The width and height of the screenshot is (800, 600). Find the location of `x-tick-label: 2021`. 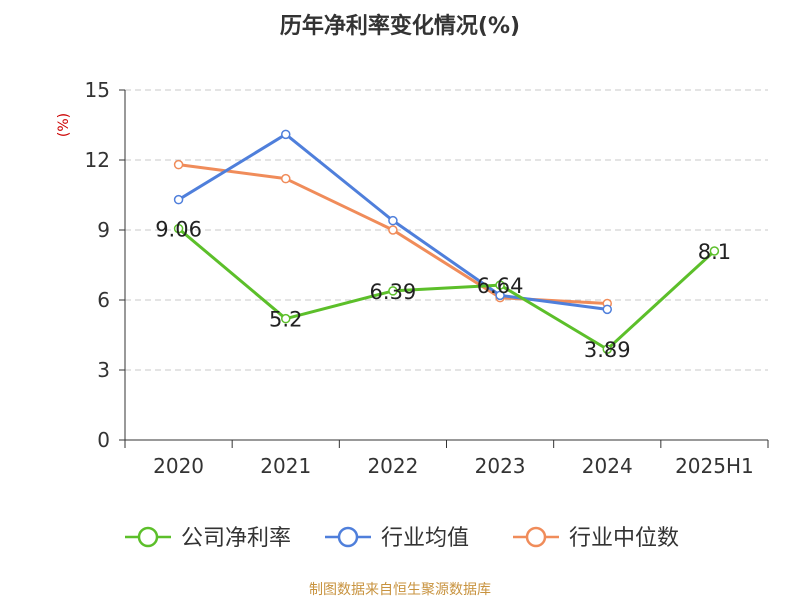

x-tick-label: 2021 is located at coordinates (285, 466).